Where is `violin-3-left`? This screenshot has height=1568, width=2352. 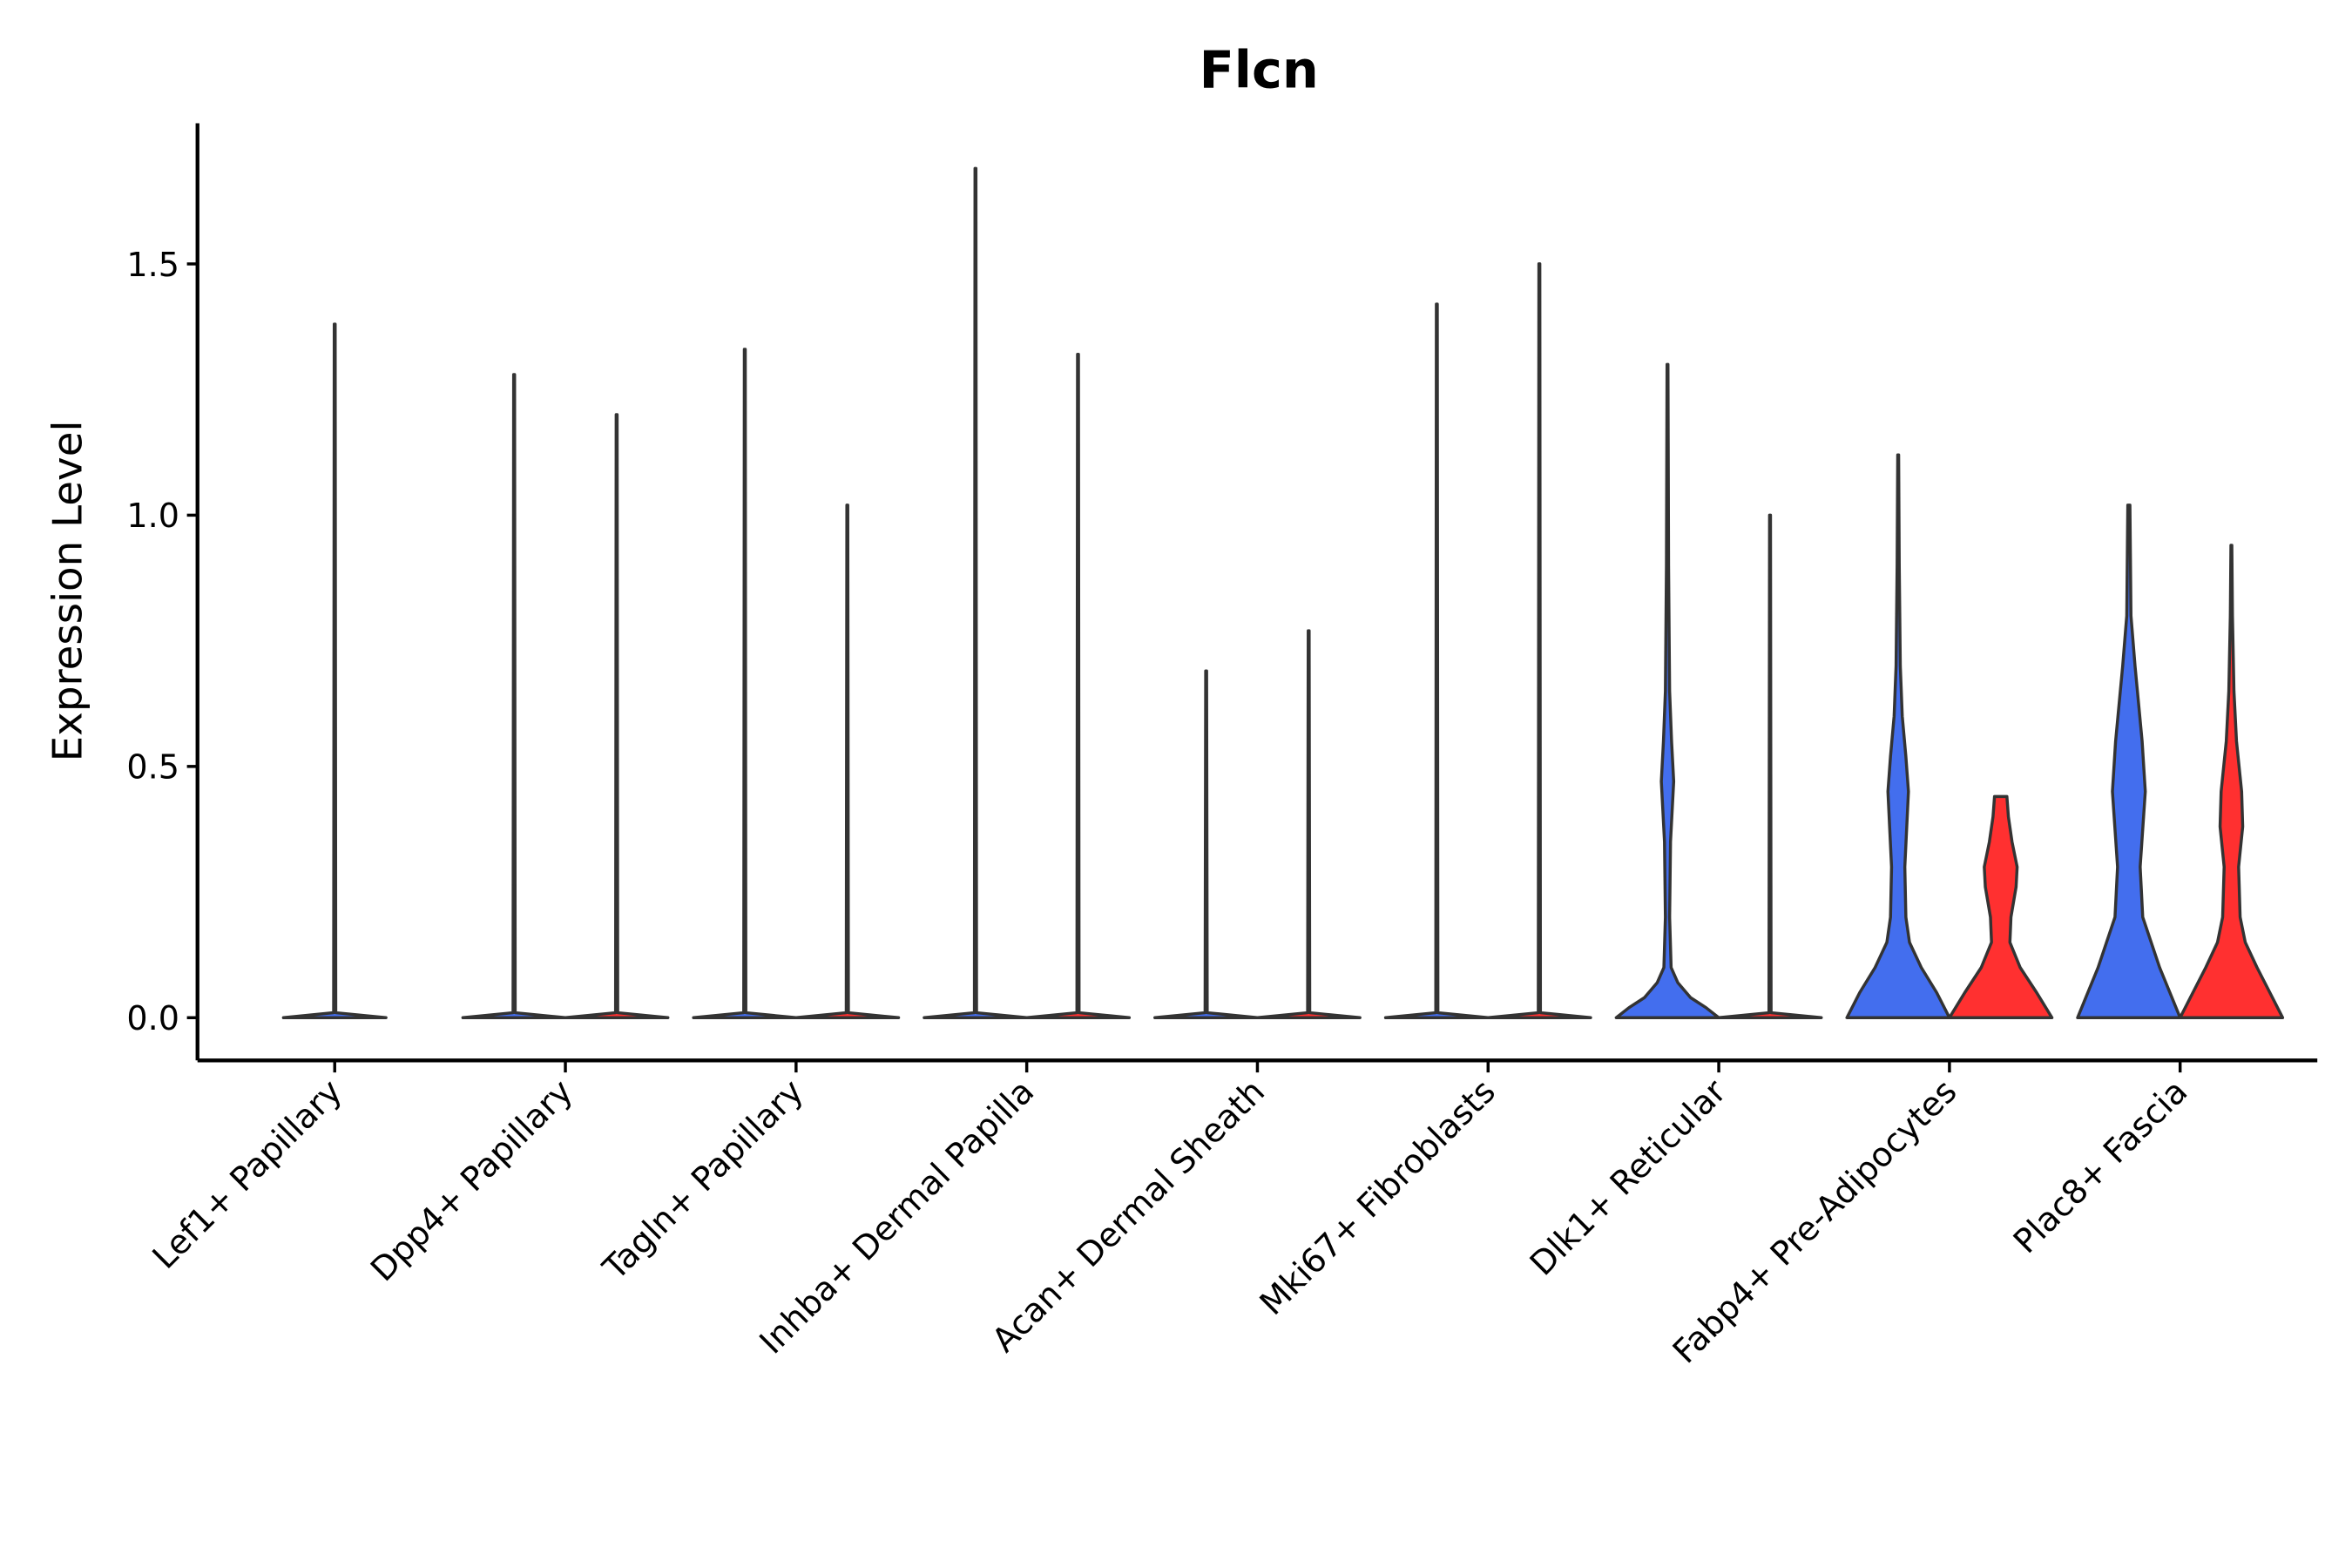
violin-3-left is located at coordinates (976, 592).